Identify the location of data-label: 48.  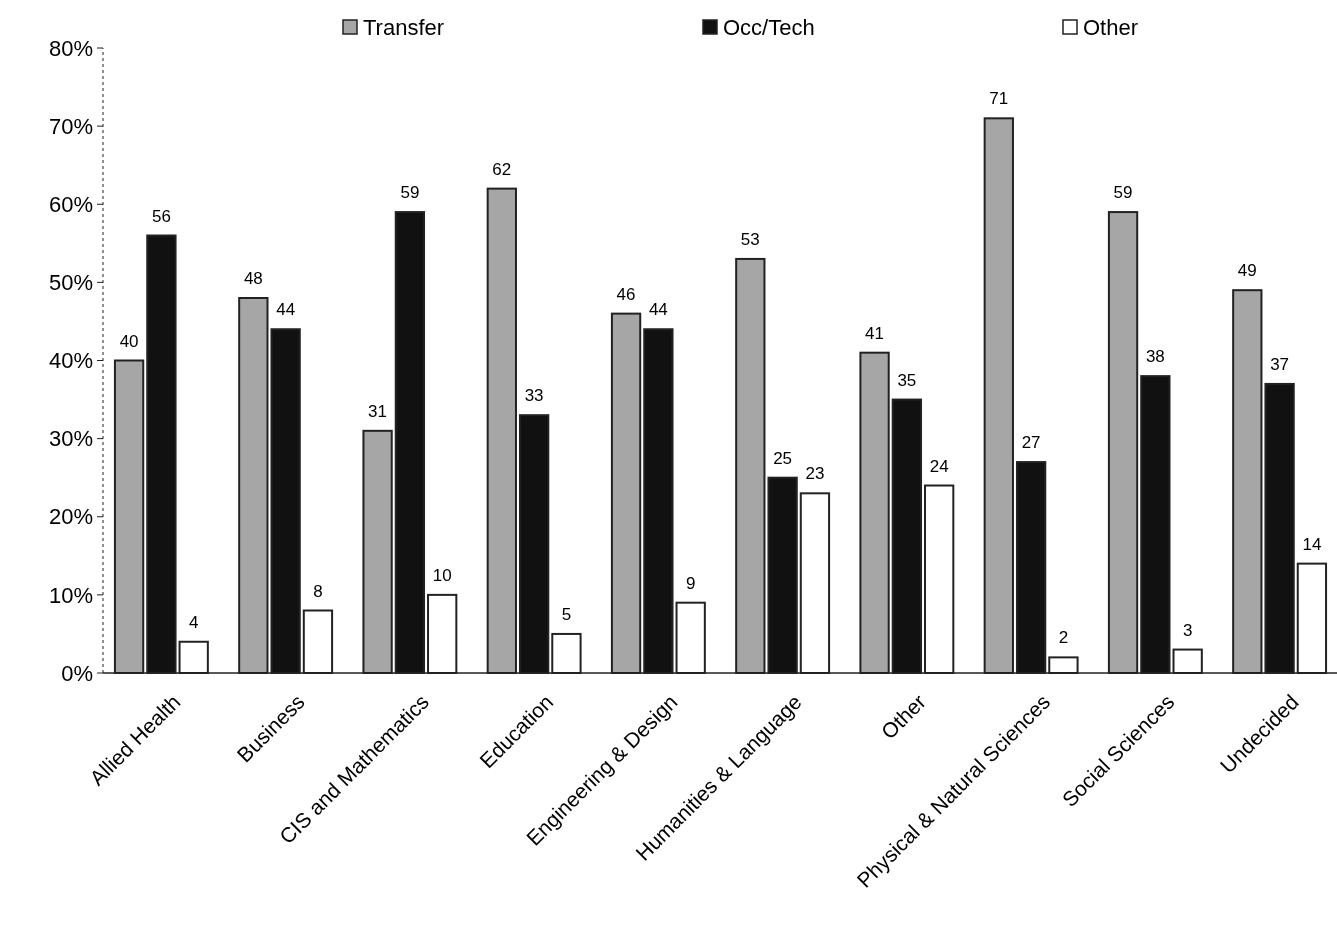
(253, 278).